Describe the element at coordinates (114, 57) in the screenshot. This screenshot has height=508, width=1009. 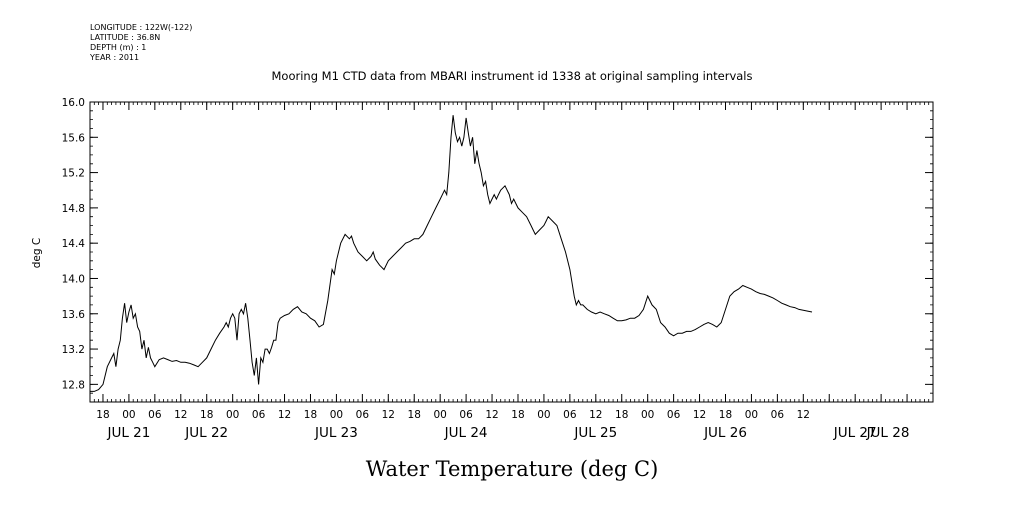
I see `year-label: YEAR : 2011` at that location.